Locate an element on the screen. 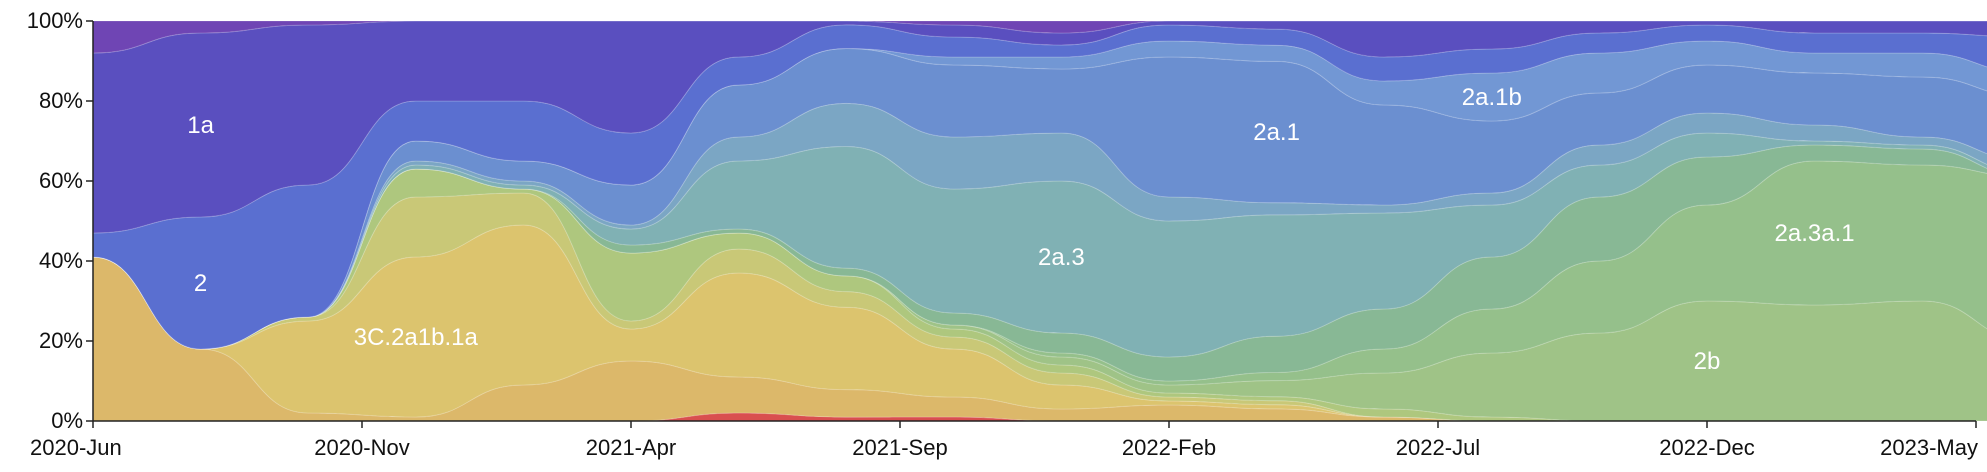 This screenshot has width=1987, height=472. x-tick-label: 2022-Feb is located at coordinates (1169, 447).